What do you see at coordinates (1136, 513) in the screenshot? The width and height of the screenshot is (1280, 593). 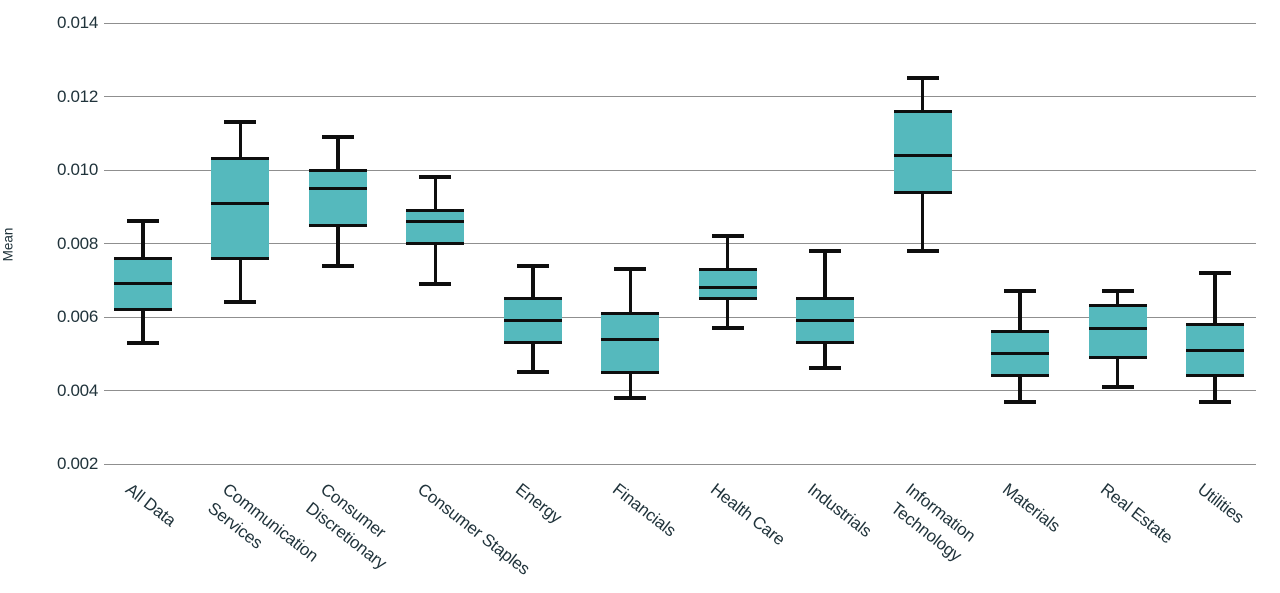 I see `x-tick-label-real-estate: Real Estate` at bounding box center [1136, 513].